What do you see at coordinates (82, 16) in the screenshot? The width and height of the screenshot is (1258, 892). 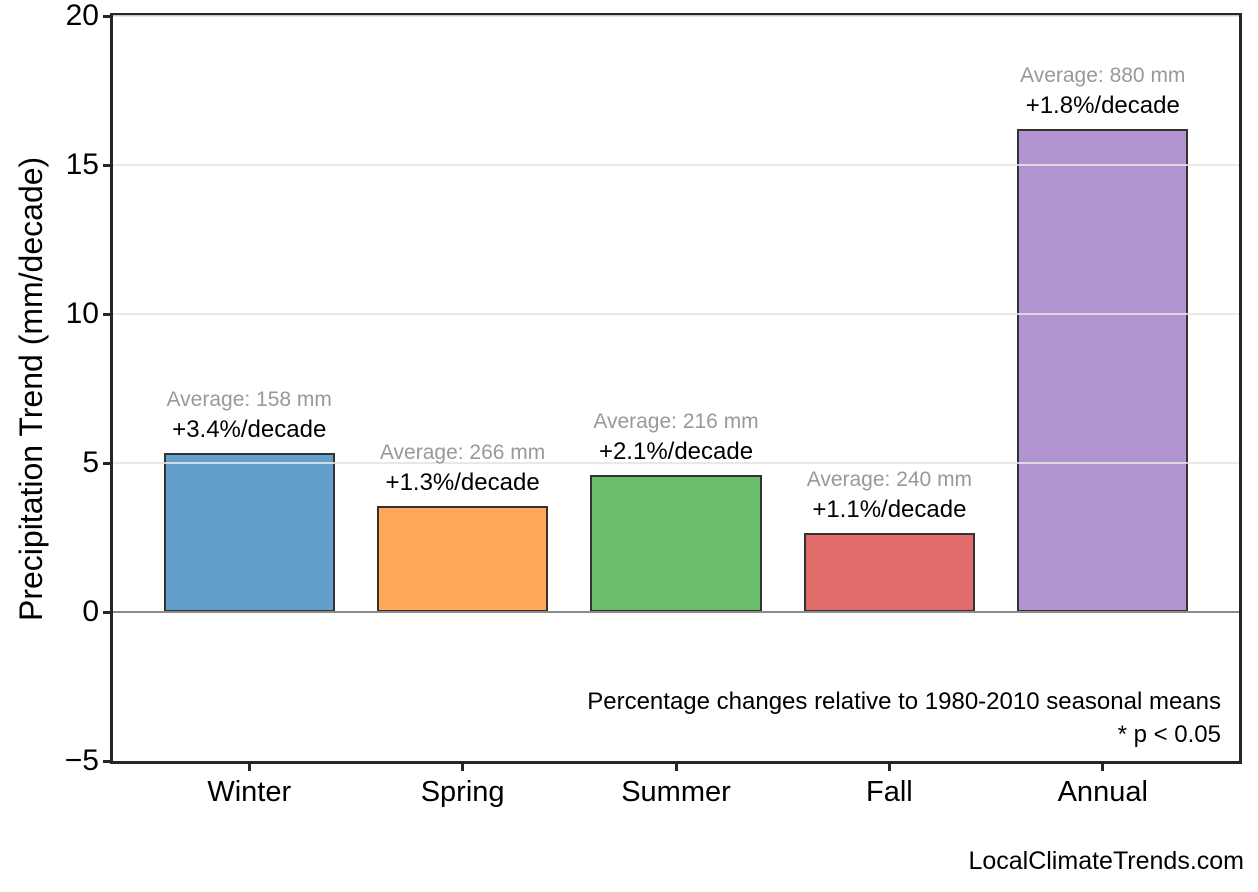 I see `y-axis-tick-label-20: 20` at bounding box center [82, 16].